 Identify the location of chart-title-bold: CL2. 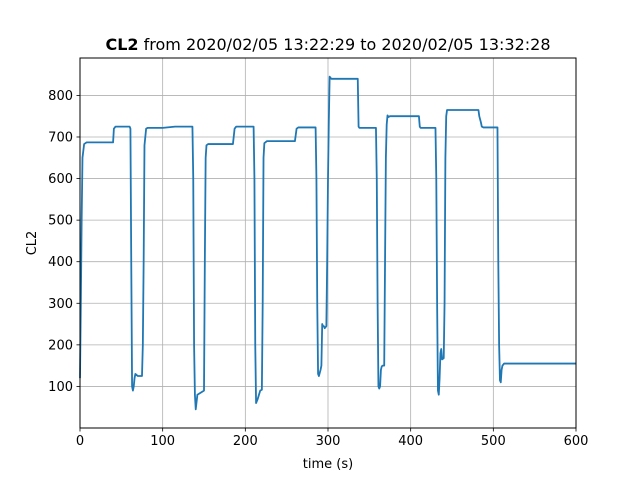
(121, 44).